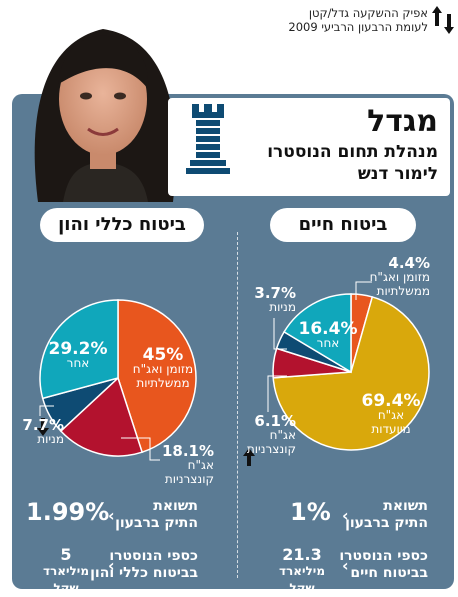 This screenshot has height=597, width=458. Describe the element at coordinates (389, 573) in the screenshot. I see `life-nostro-label-2: בביטוח חיים` at that location.